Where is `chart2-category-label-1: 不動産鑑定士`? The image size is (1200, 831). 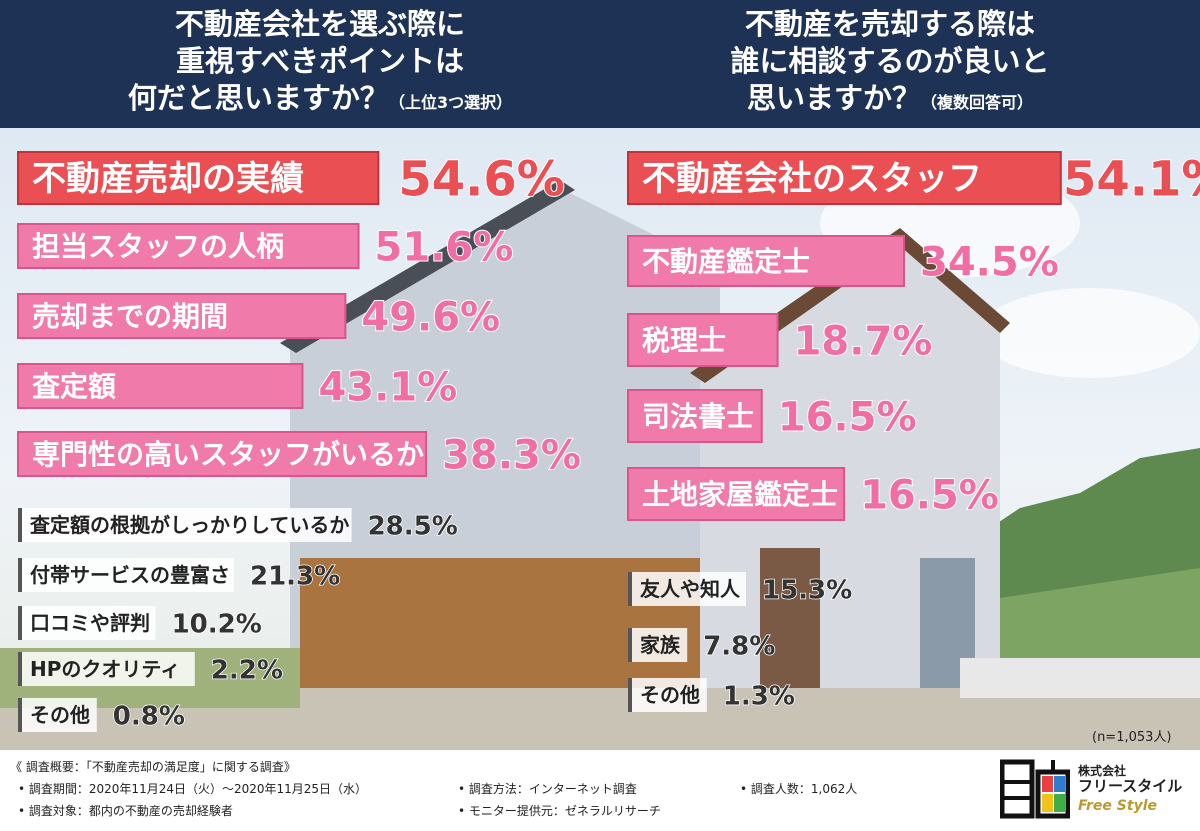 chart2-category-label-1: 不動産鑑定士 is located at coordinates (726, 261).